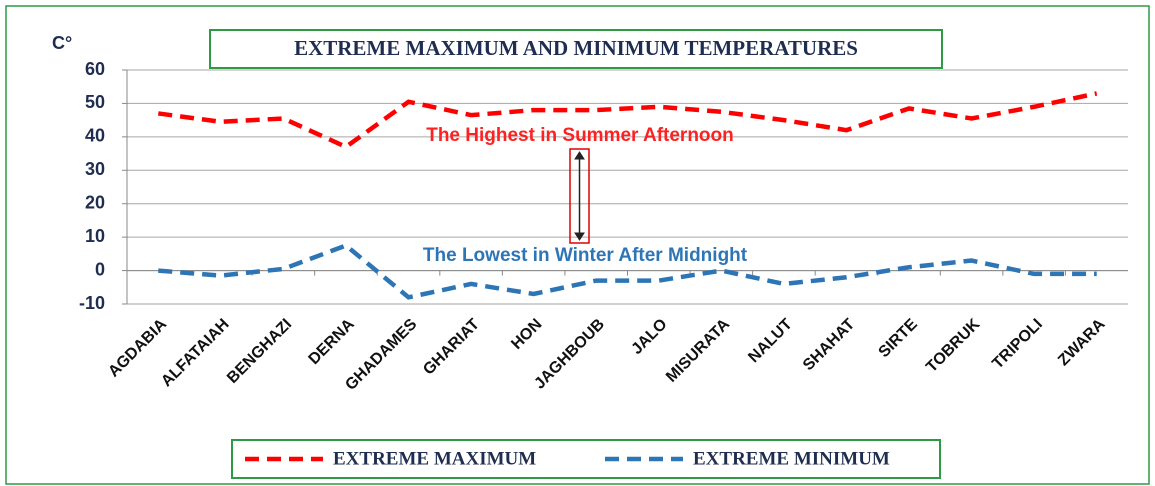 This screenshot has height=486, width=1155. Describe the element at coordinates (580, 135) in the screenshot. I see `annotation: The Highest in Summer Afternoon` at that location.